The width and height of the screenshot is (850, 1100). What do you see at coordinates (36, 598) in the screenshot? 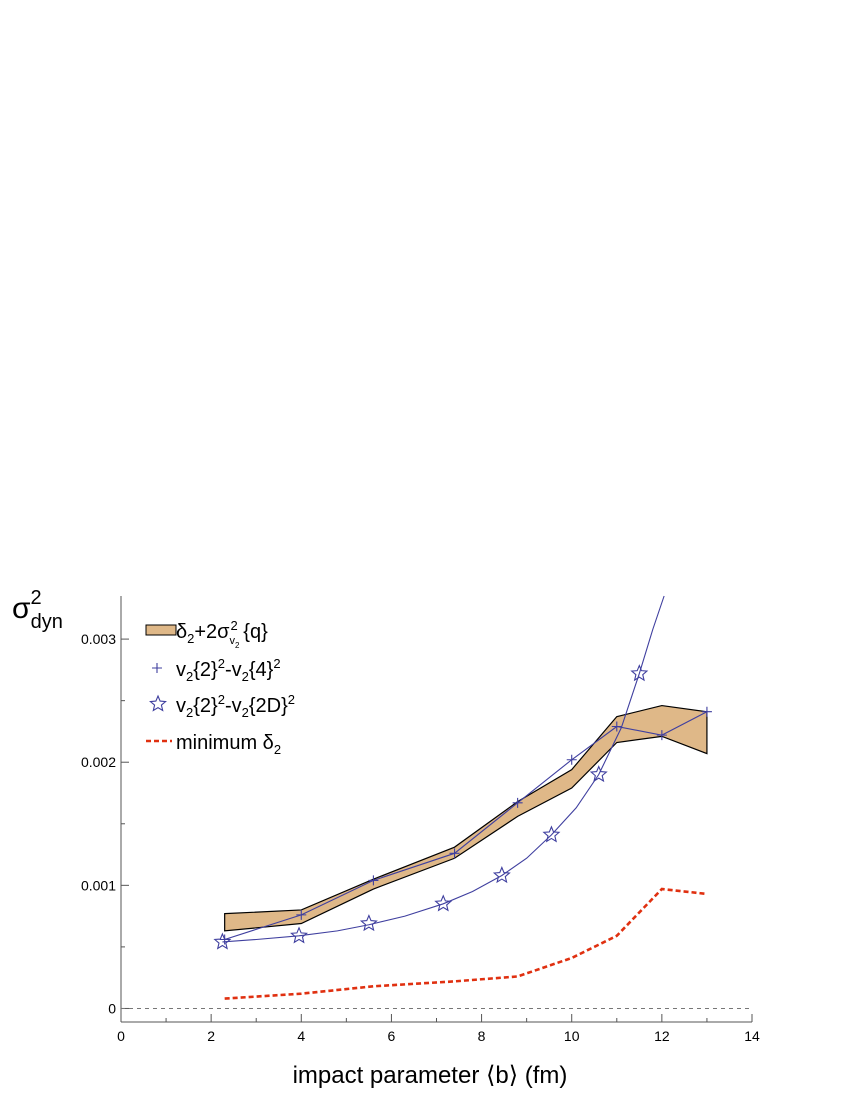
I see `y-label-sup: 2` at bounding box center [36, 598].